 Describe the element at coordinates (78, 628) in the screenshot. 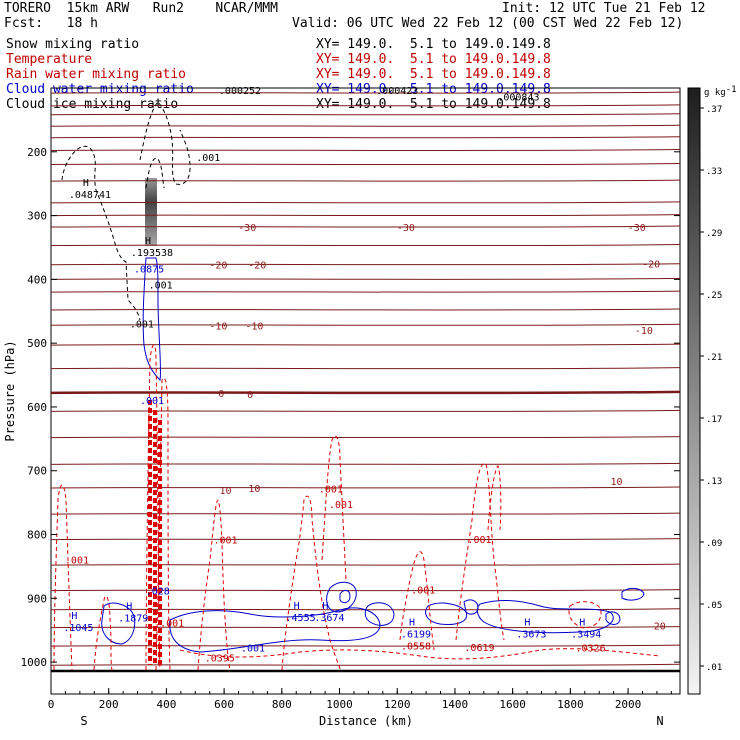

I see `maximum-value: .1045` at that location.